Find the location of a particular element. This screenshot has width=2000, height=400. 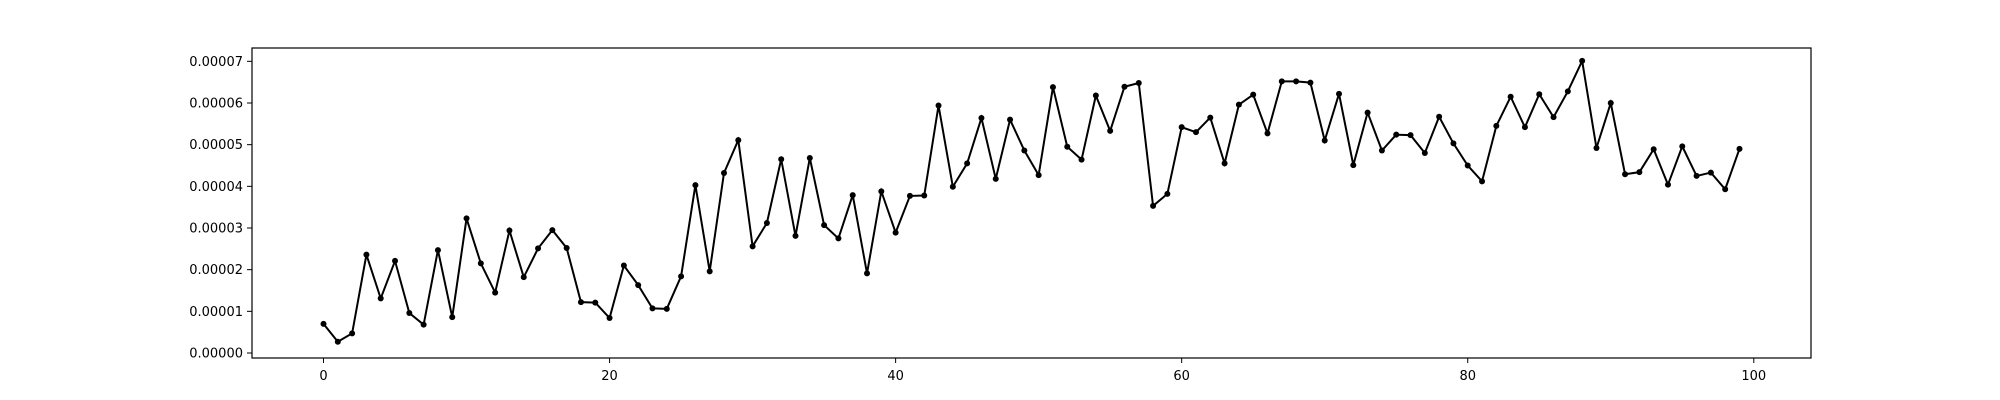

y-tick-label: 0.00002 is located at coordinates (216, 270).